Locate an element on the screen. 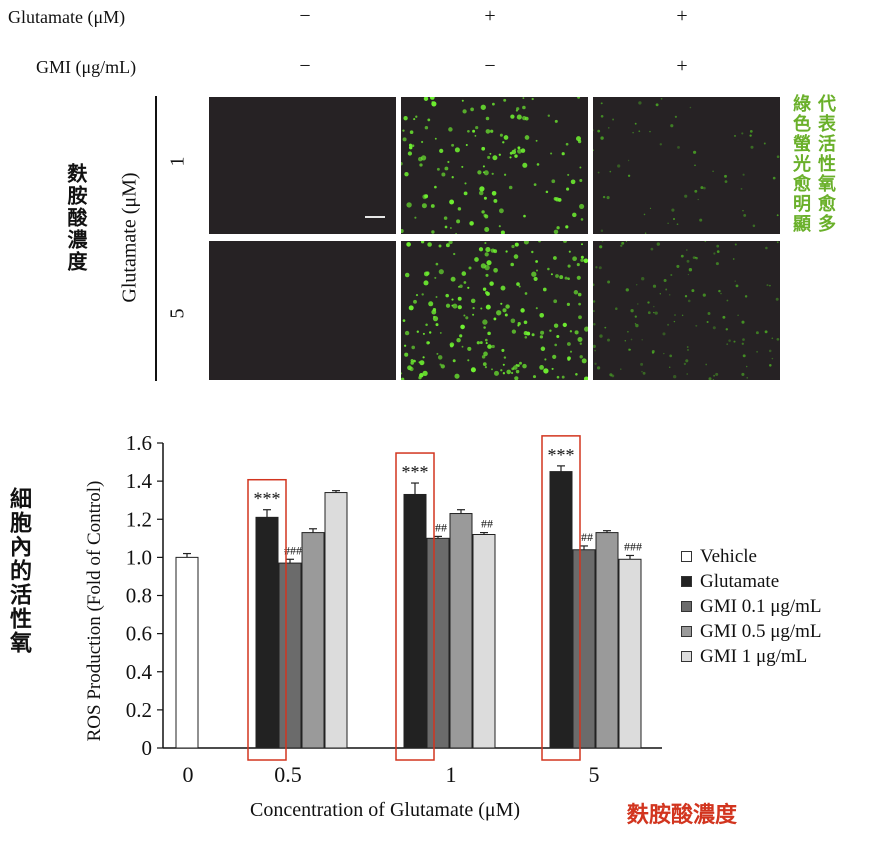 This screenshot has width=893, height=855. gmi-sign-3: + is located at coordinates (682, 66).